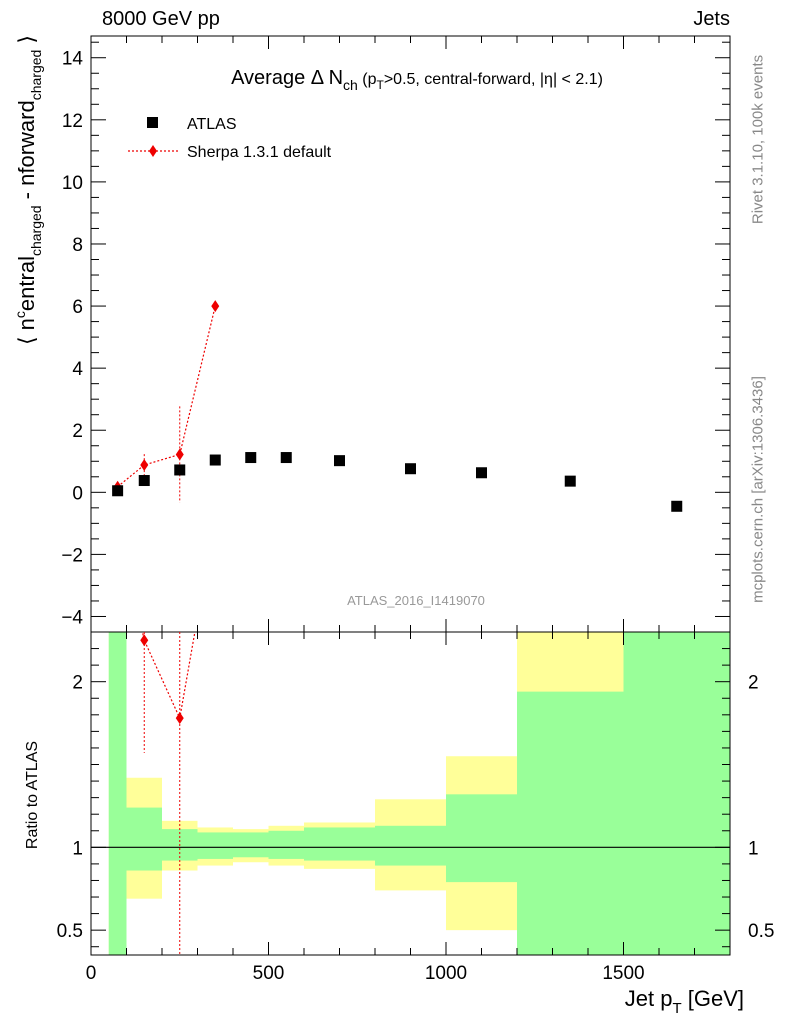 The width and height of the screenshot is (786, 1024). Describe the element at coordinates (72, 555) in the screenshot. I see `main-y-tick-label: −2` at that location.